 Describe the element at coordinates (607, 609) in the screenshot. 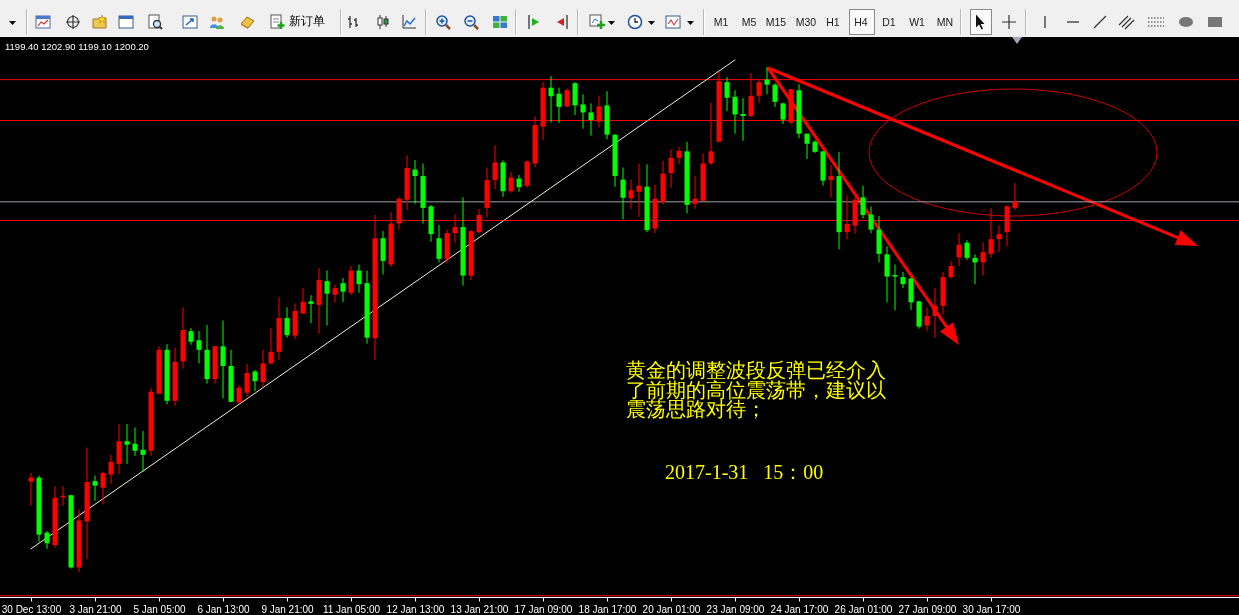

I see `x-tick-label: 18 Jan 17:00` at that location.